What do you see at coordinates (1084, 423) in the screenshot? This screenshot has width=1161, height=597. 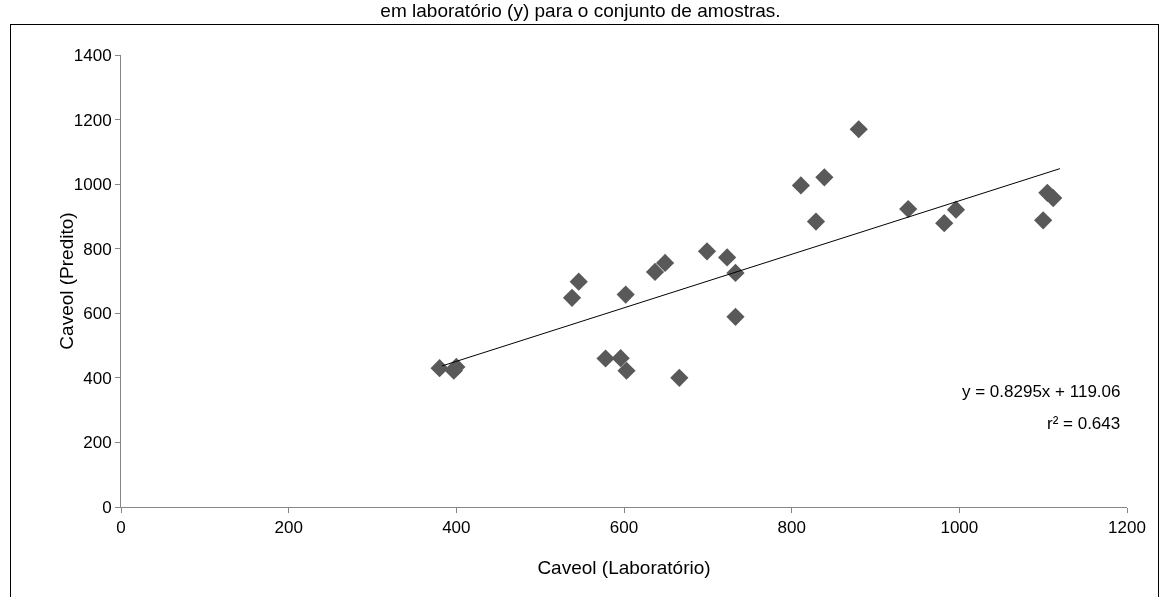 I see `annotation: r² = 0.643` at bounding box center [1084, 423].